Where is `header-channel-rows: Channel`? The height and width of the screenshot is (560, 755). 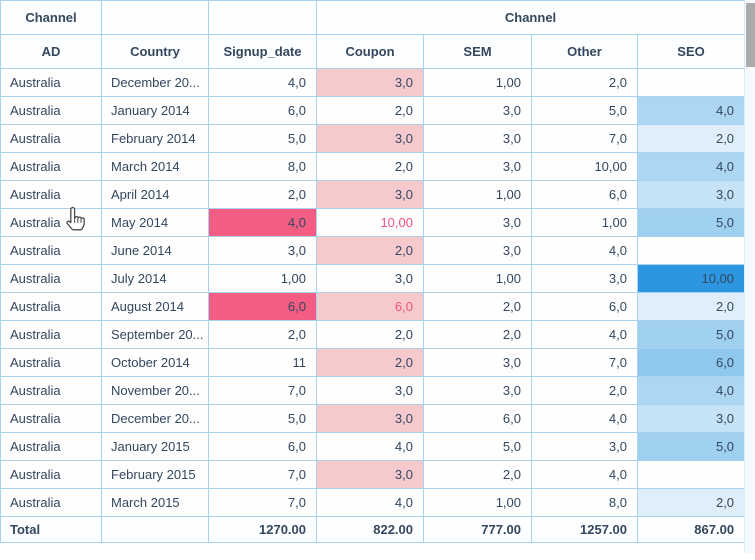
header-channel-rows: Channel is located at coordinates (51, 17).